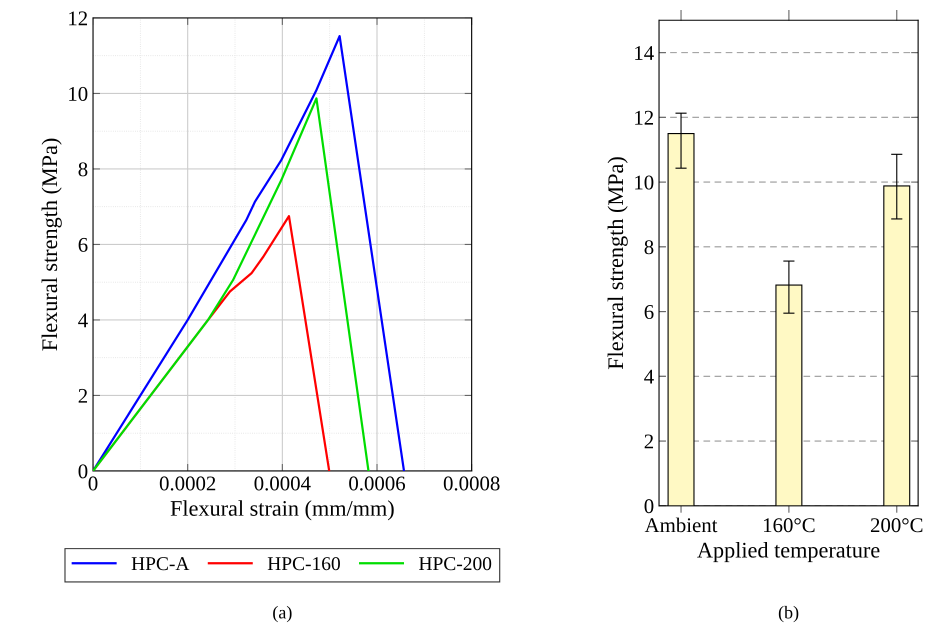 This screenshot has width=934, height=633. I want to click on text: (a), so click(282, 614).